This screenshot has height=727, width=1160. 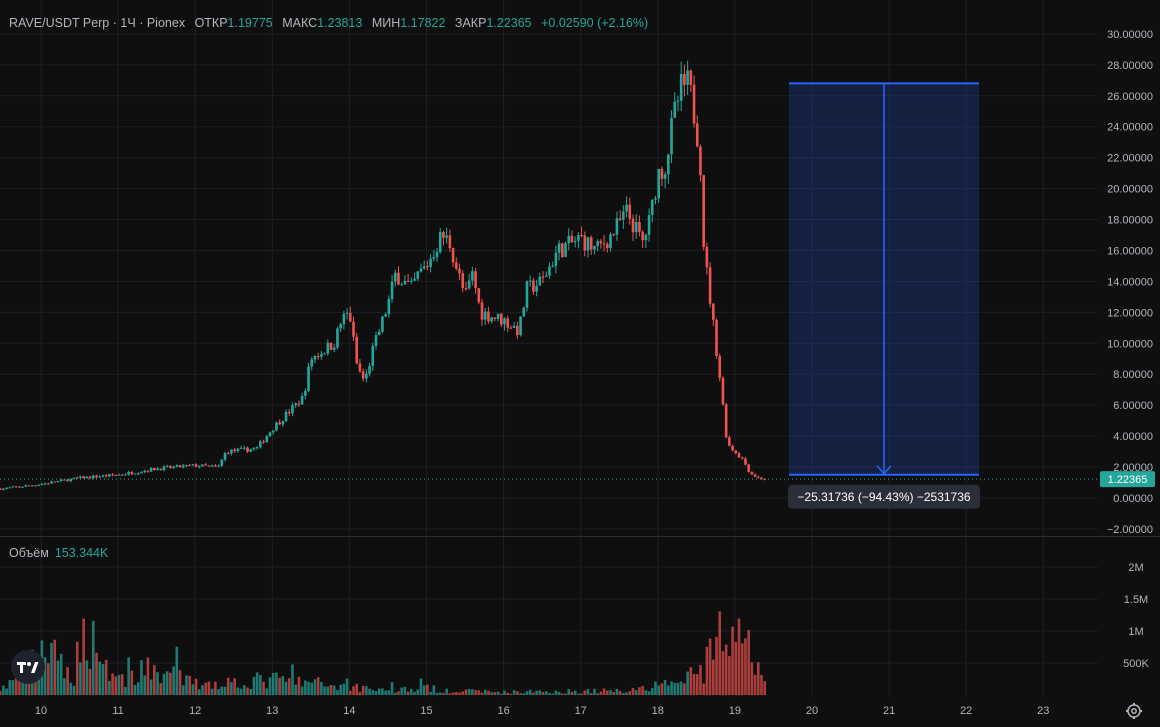 What do you see at coordinates (595, 23) in the screenshot?
I see `change-value: +0.02590 (+2.16%)` at bounding box center [595, 23].